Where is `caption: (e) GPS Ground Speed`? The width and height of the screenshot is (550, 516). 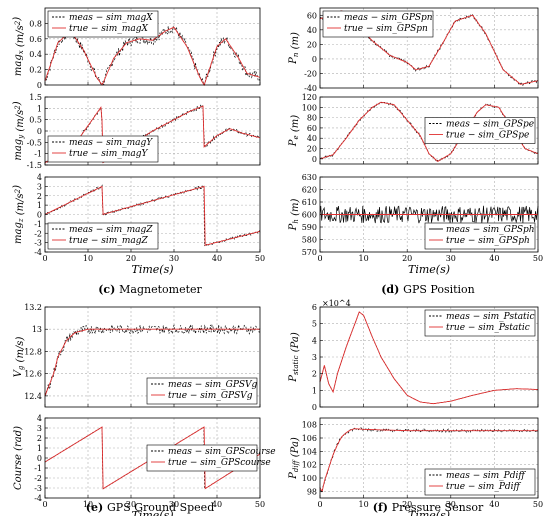
caption: (e) GPS Ground Speed is located at coordinates (150, 507).